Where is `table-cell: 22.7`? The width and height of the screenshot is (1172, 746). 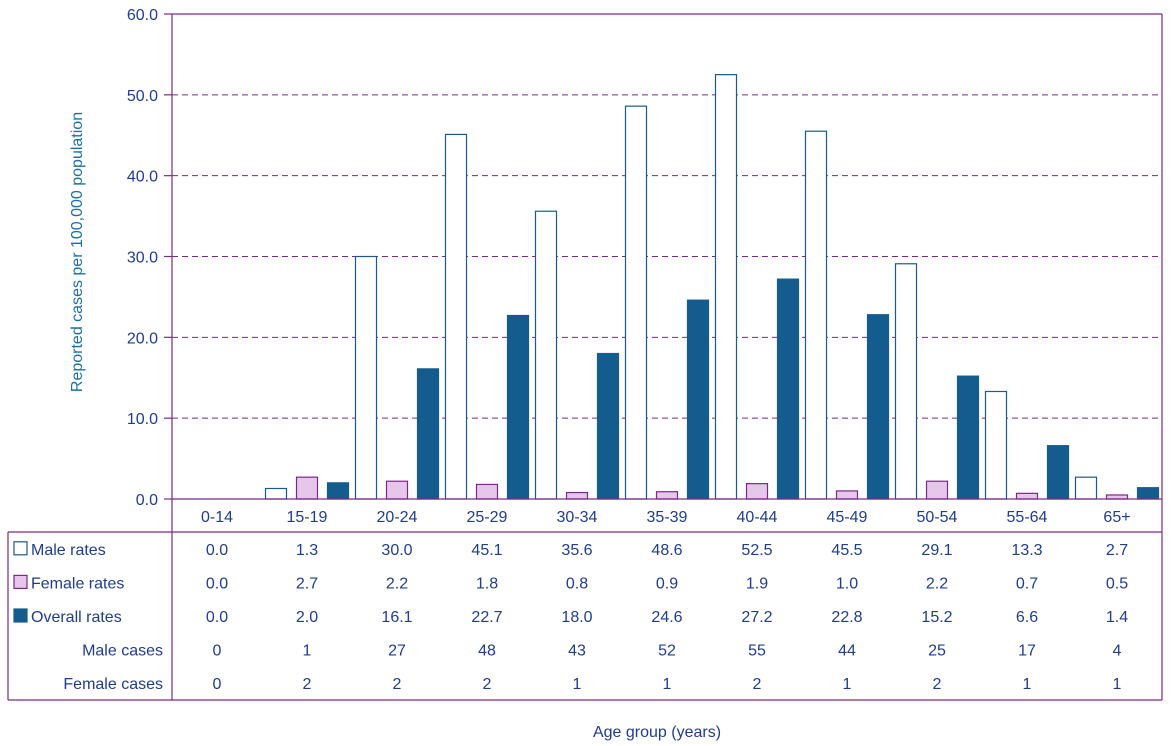 table-cell: 22.7 is located at coordinates (486, 617).